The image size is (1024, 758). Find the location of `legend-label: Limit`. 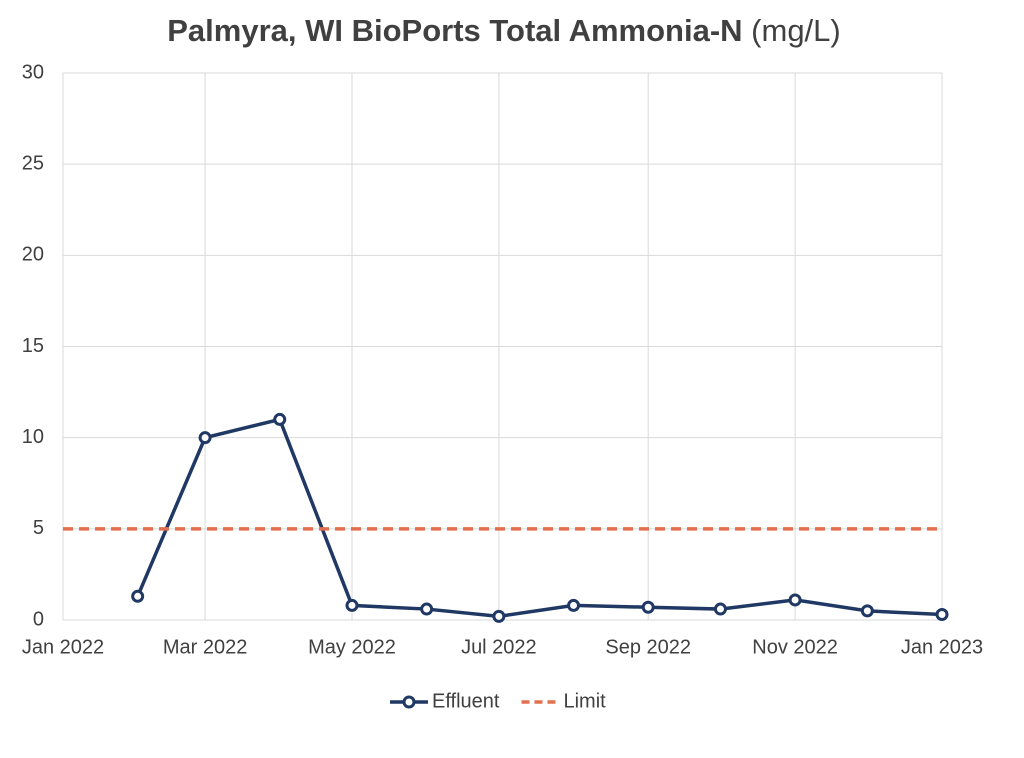

legend-label: Limit is located at coordinates (584, 701).